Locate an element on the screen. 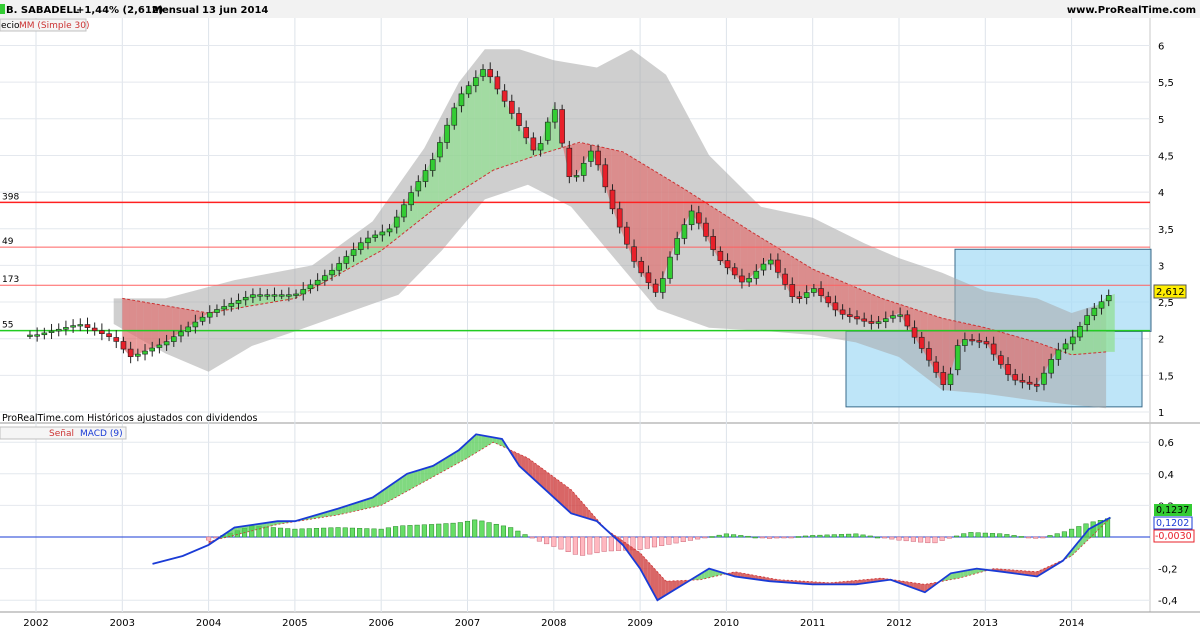 This screenshot has width=1200, height=630. x-tick-label: 2011 is located at coordinates (812, 623).